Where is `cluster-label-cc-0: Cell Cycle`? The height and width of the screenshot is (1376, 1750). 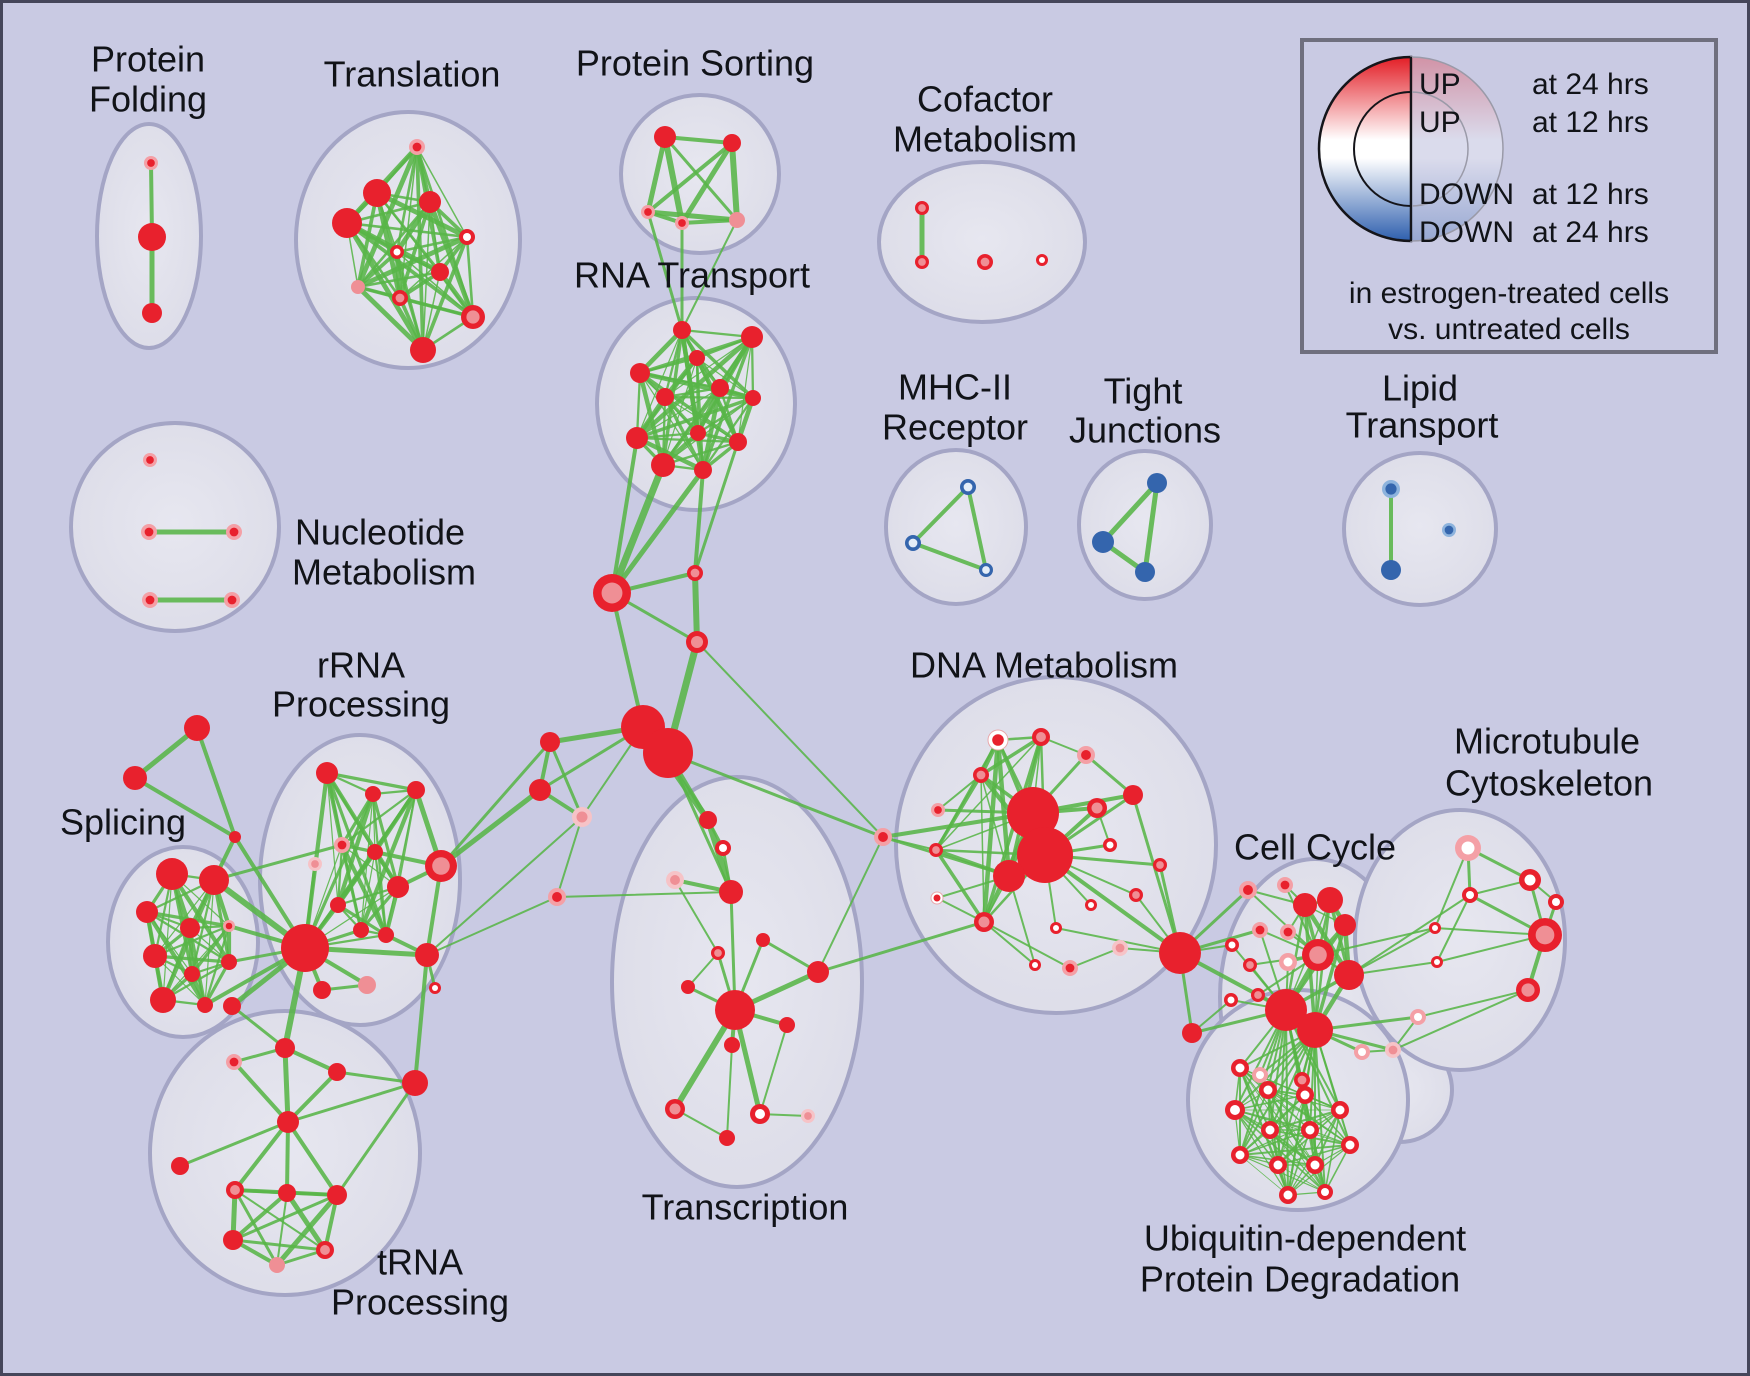 cluster-label-cc-0: Cell Cycle is located at coordinates (1315, 847).